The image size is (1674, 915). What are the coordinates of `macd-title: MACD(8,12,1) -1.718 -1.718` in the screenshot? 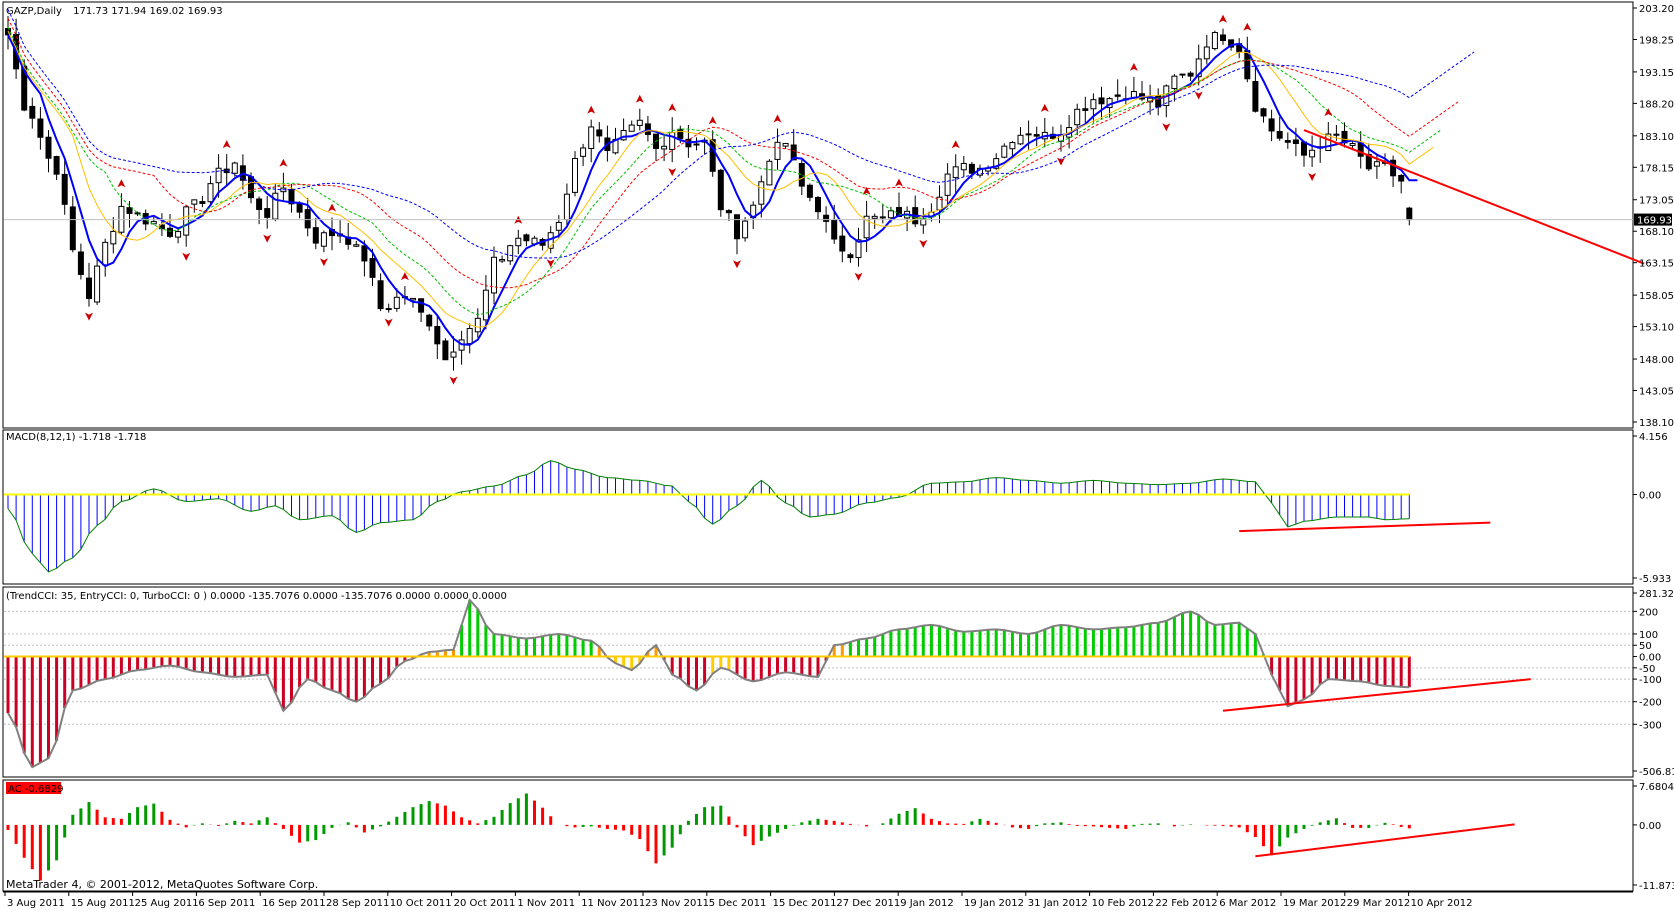 It's located at (76, 437).